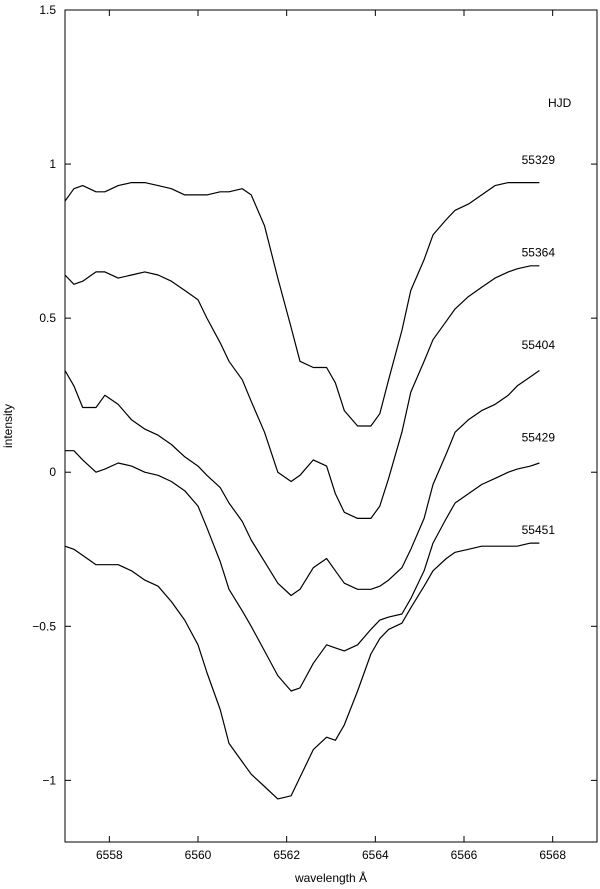 The image size is (600, 889). I want to click on x-axis-label: wavelength Å, so click(330, 877).